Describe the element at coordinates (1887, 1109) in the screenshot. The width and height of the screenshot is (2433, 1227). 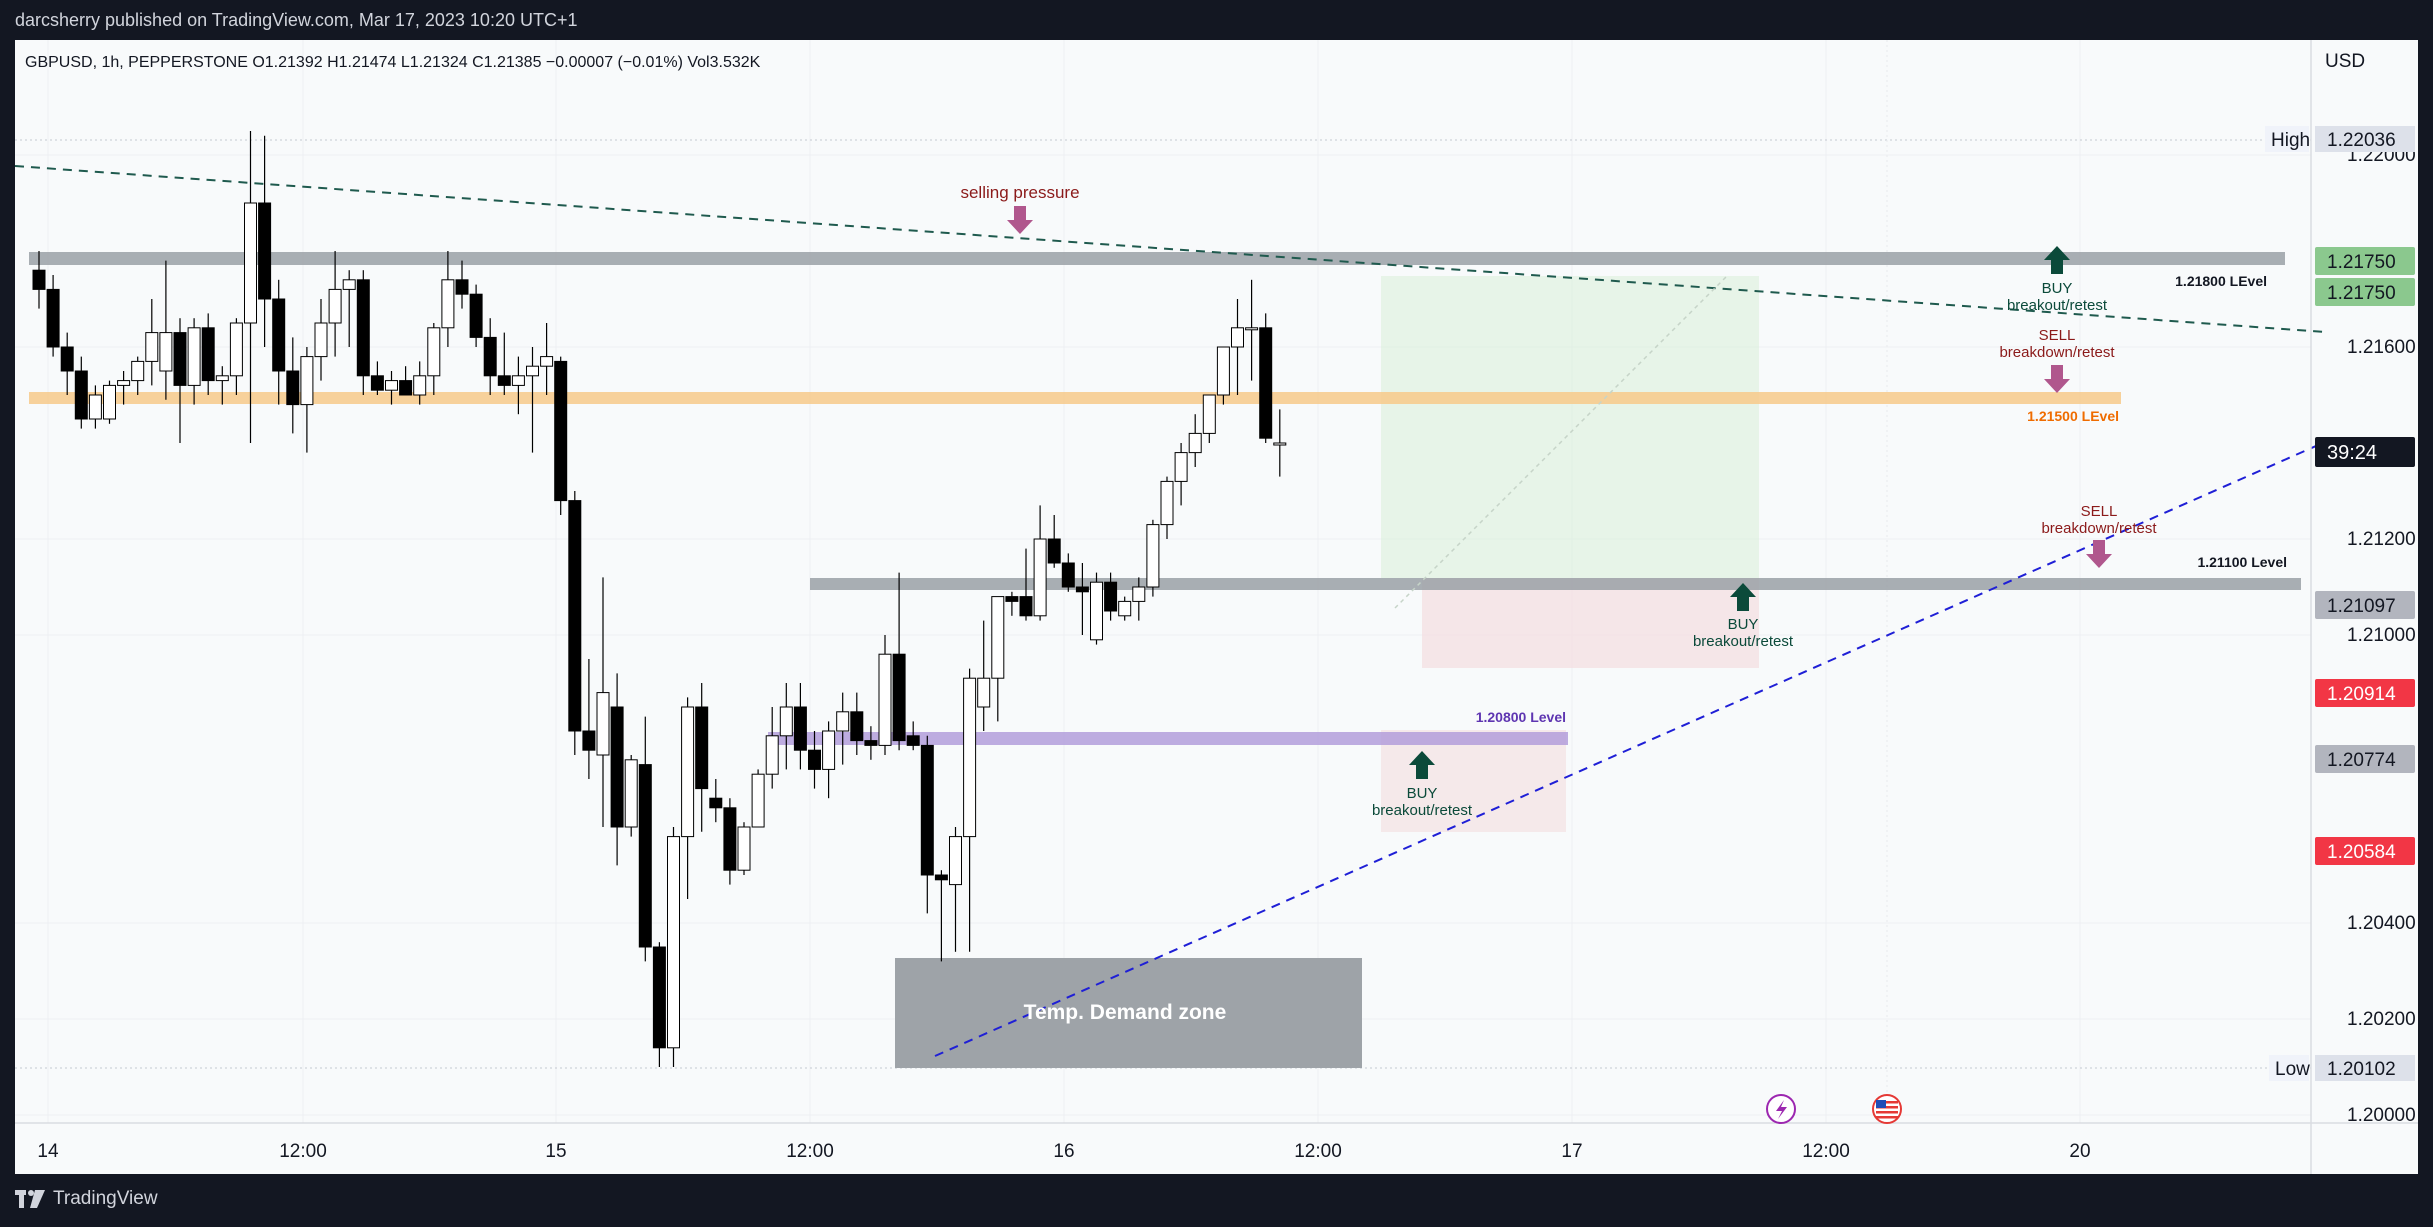
I see `us-flag-event-icon` at that location.